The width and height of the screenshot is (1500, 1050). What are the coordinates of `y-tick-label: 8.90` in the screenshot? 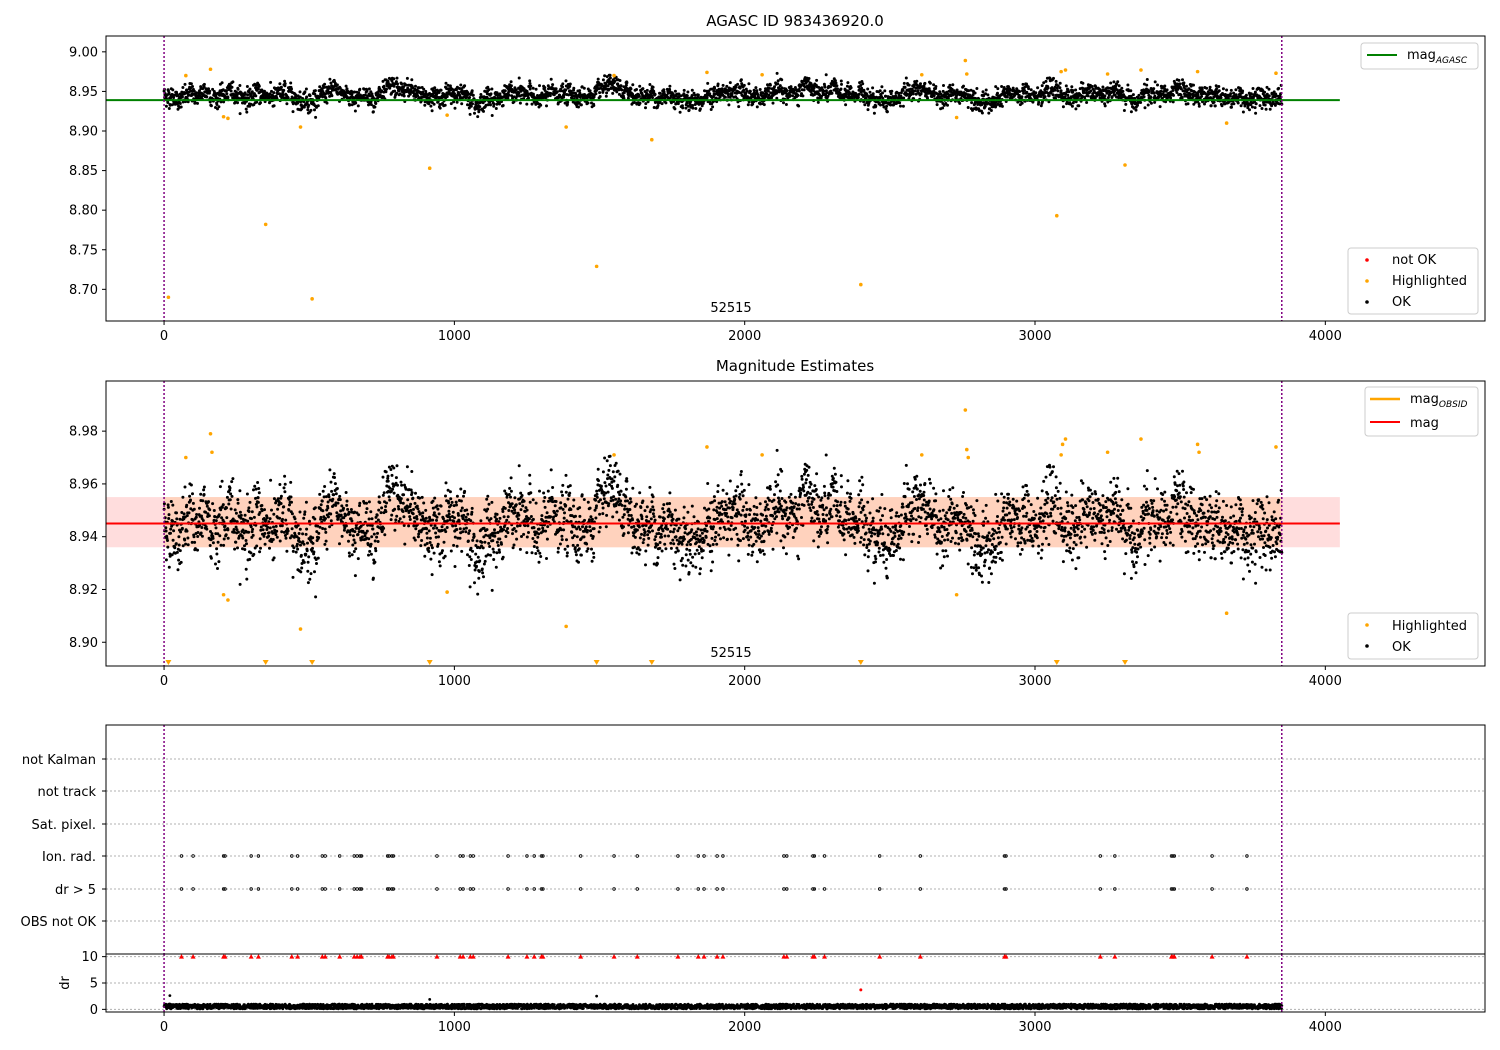 It's located at (83, 132).